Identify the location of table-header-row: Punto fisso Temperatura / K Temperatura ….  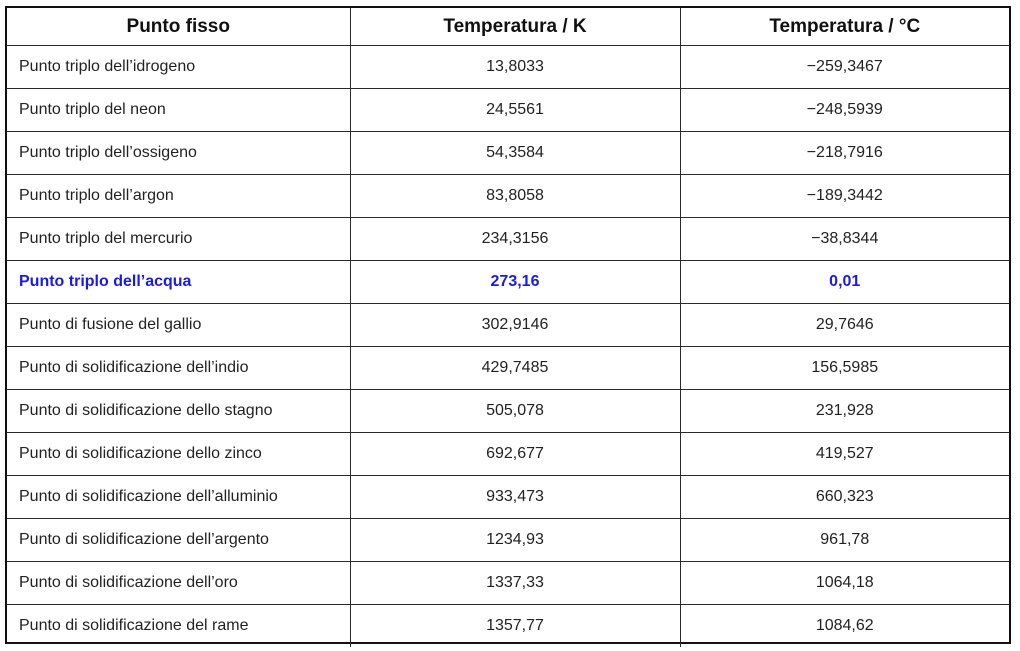
(508, 27).